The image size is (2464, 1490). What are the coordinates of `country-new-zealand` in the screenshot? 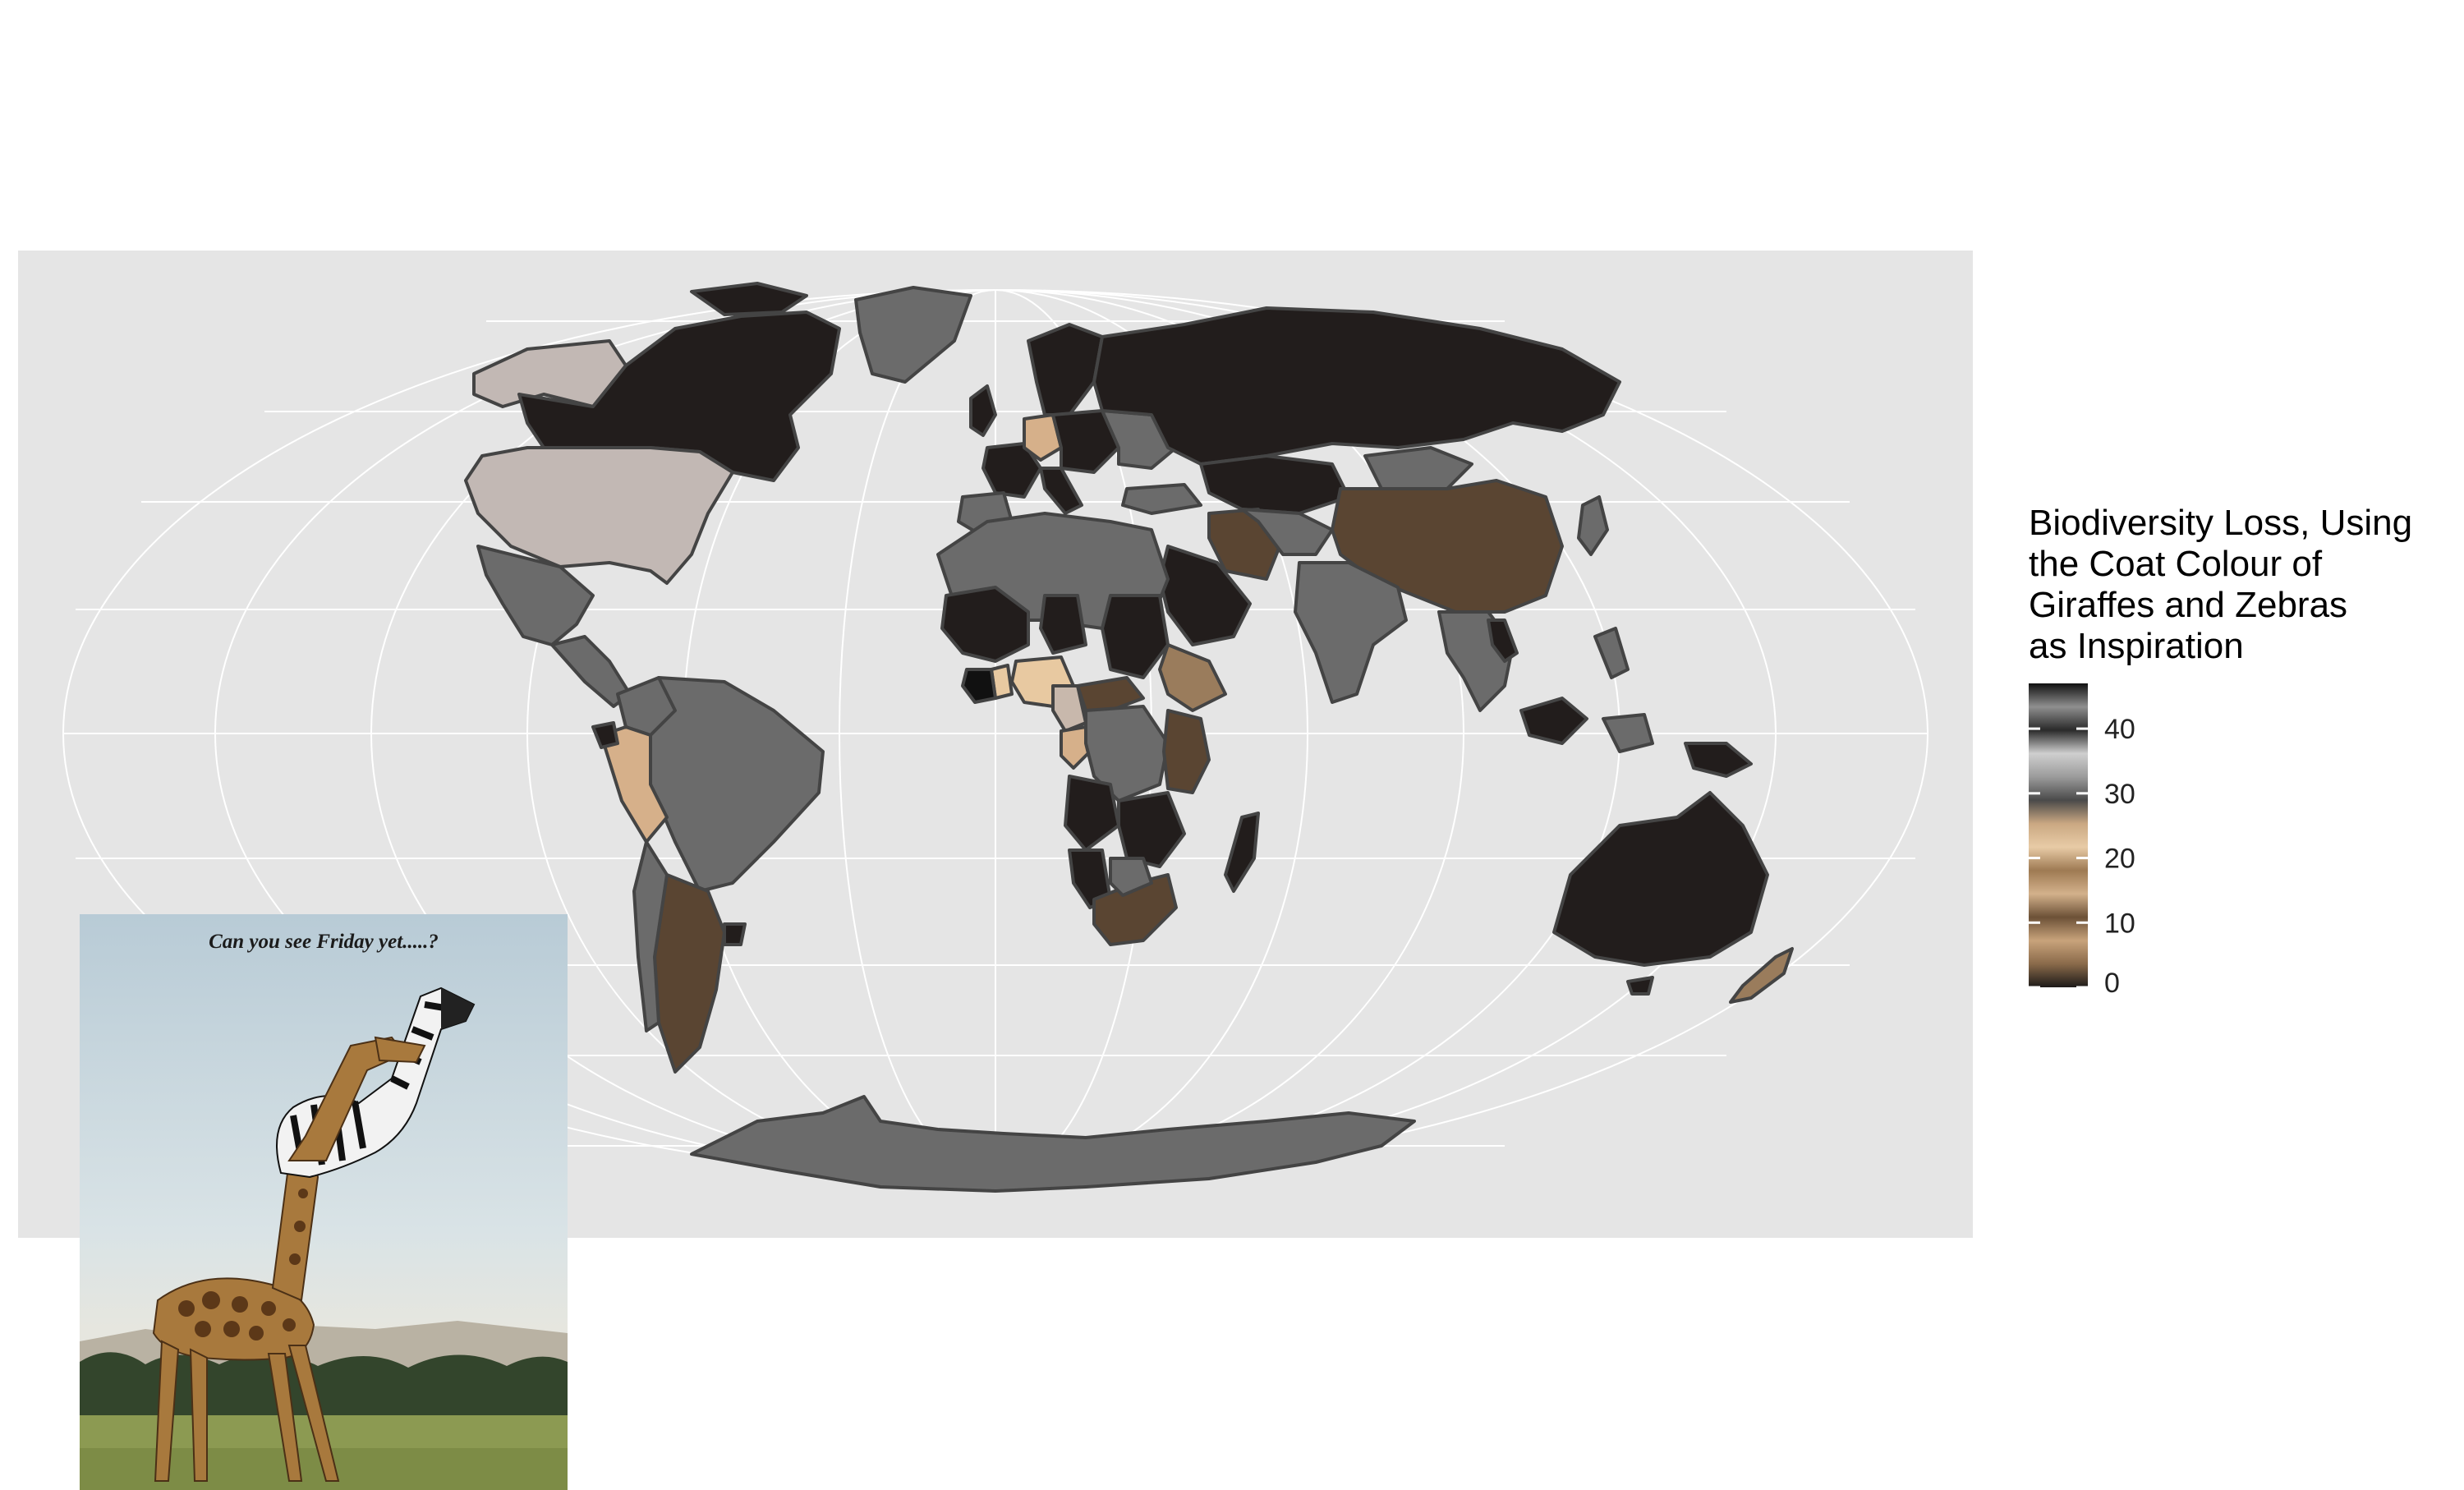 It's located at (1761, 976).